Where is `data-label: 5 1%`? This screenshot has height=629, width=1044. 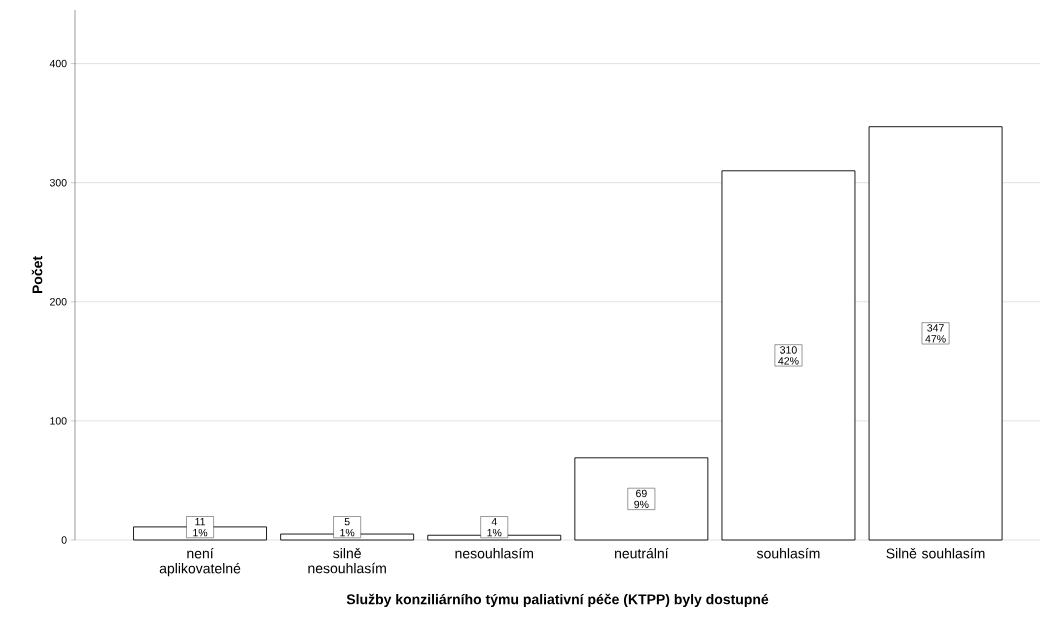
data-label: 5 1% is located at coordinates (347, 527).